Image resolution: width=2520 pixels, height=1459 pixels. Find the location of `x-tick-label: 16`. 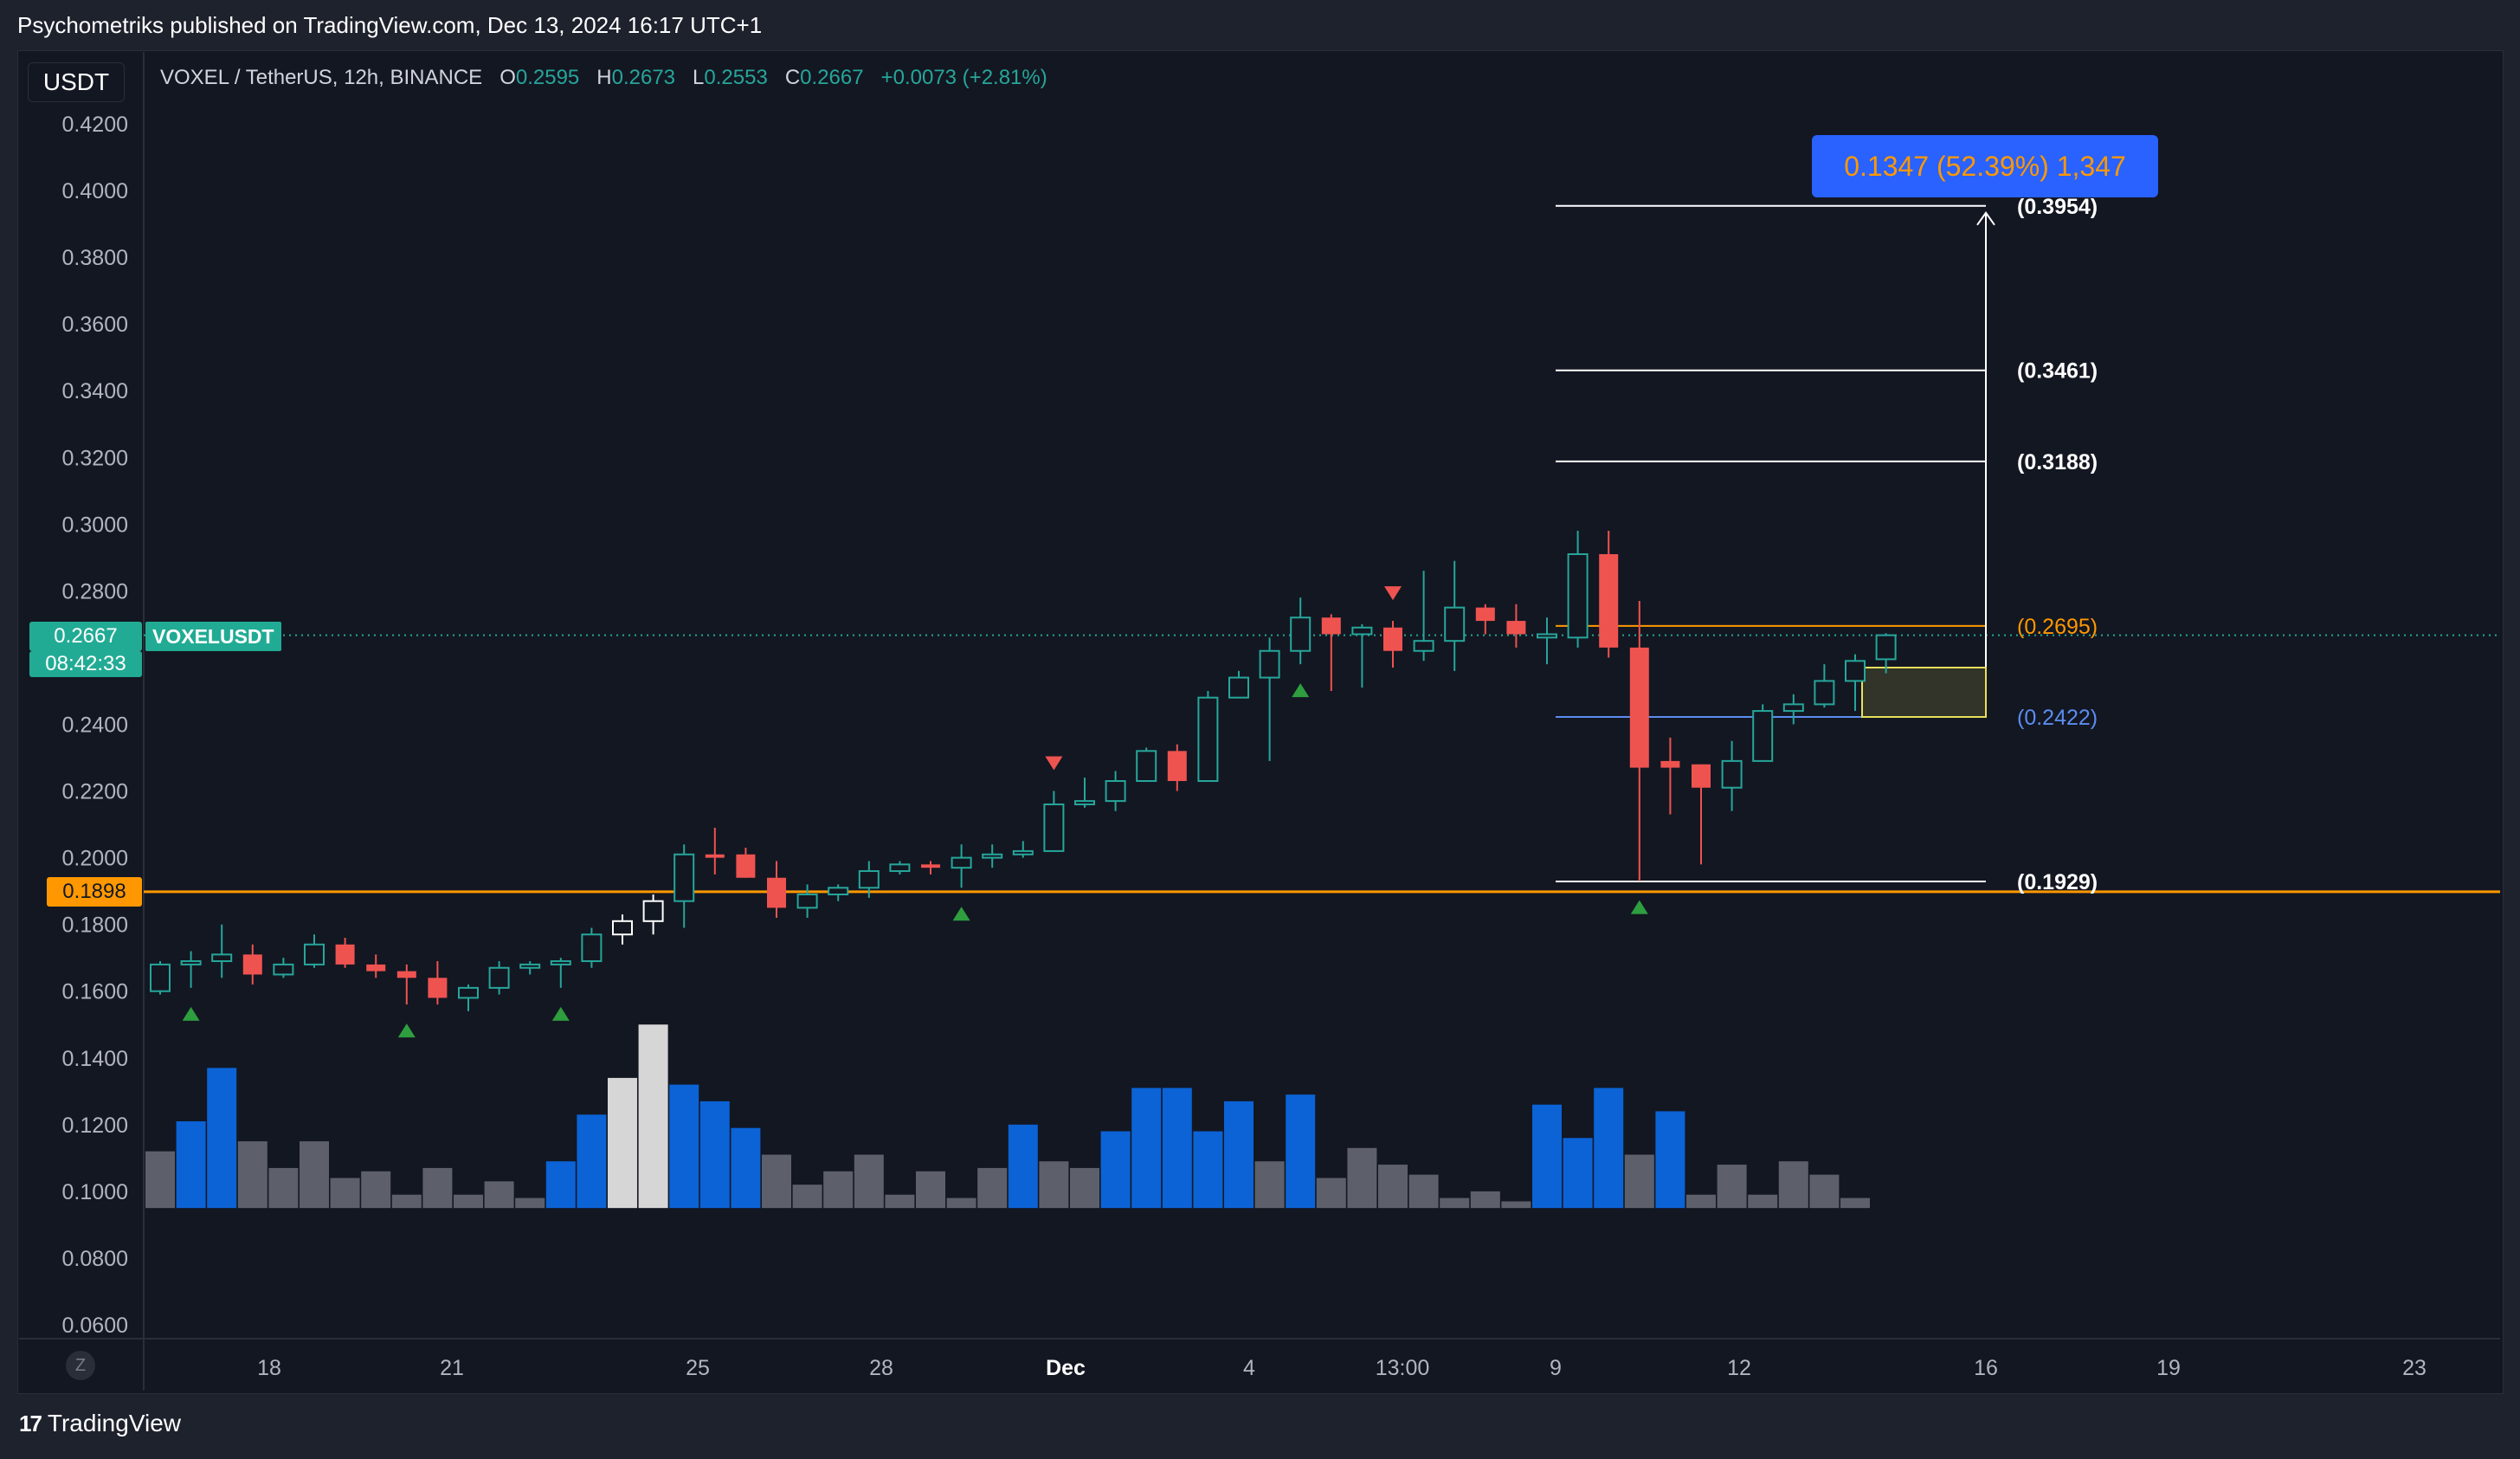

x-tick-label: 16 is located at coordinates (1986, 1368).